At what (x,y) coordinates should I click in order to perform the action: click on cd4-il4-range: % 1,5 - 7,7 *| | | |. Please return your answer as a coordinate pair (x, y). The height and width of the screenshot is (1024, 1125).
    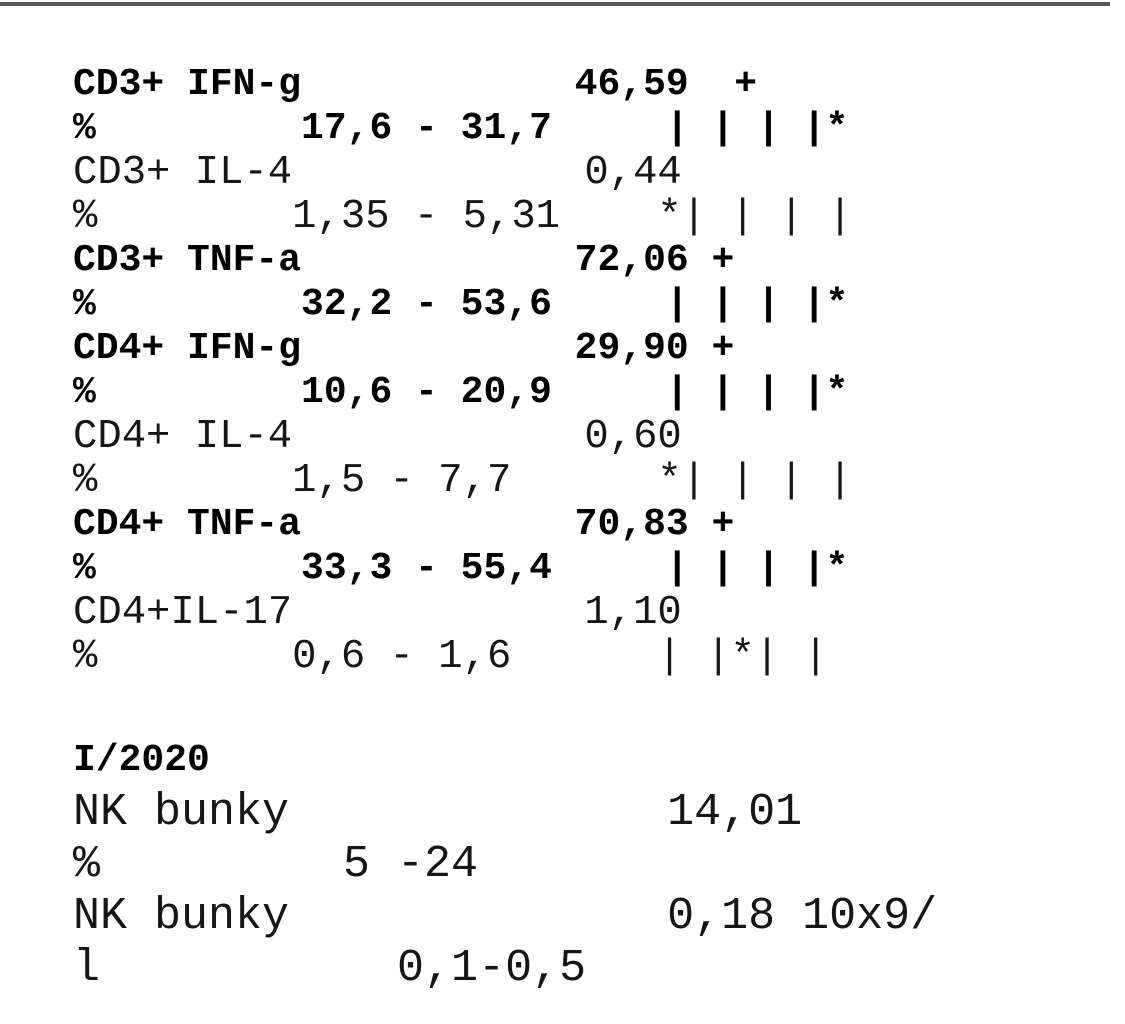
    Looking at the image, I should click on (463, 481).